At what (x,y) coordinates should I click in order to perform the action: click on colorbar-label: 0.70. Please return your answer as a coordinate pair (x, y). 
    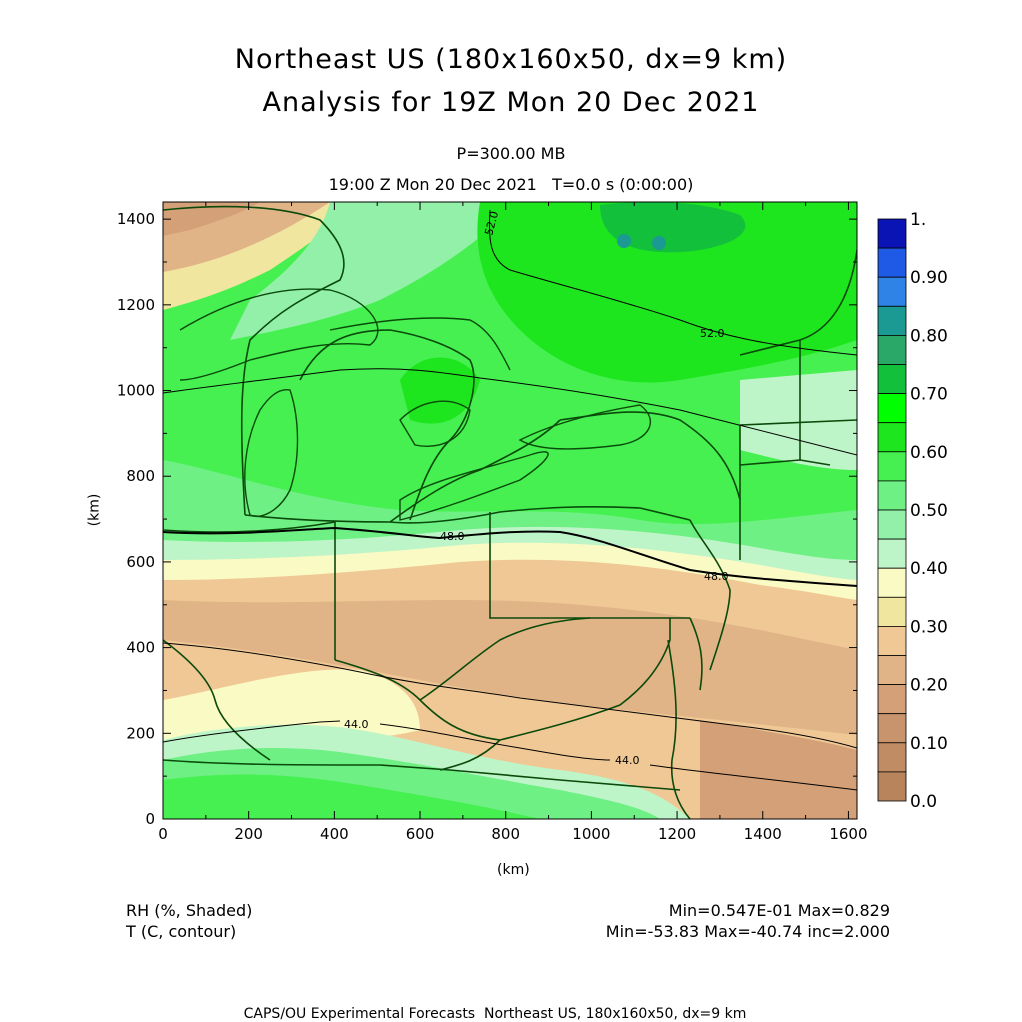
    Looking at the image, I should click on (929, 395).